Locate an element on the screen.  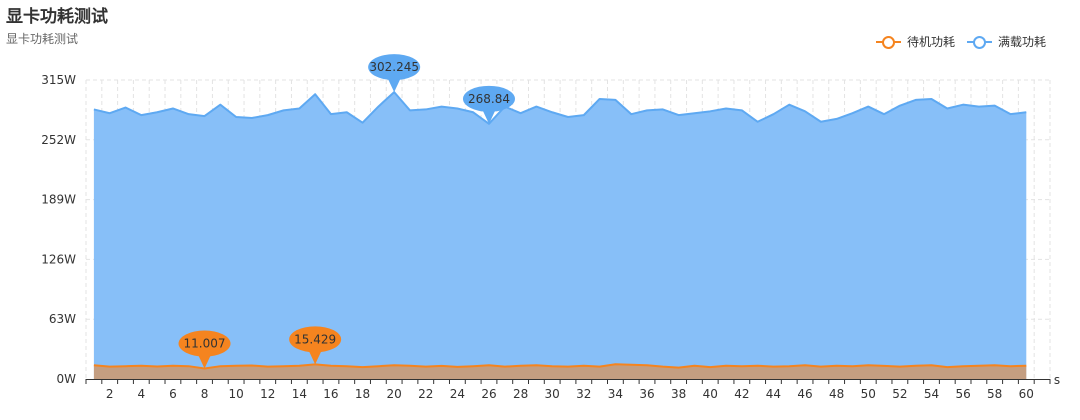
area-standby is located at coordinates (560, 371).